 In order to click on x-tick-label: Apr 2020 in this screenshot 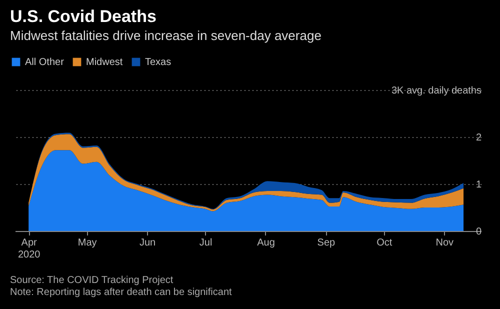, I will do `click(29, 249)`.